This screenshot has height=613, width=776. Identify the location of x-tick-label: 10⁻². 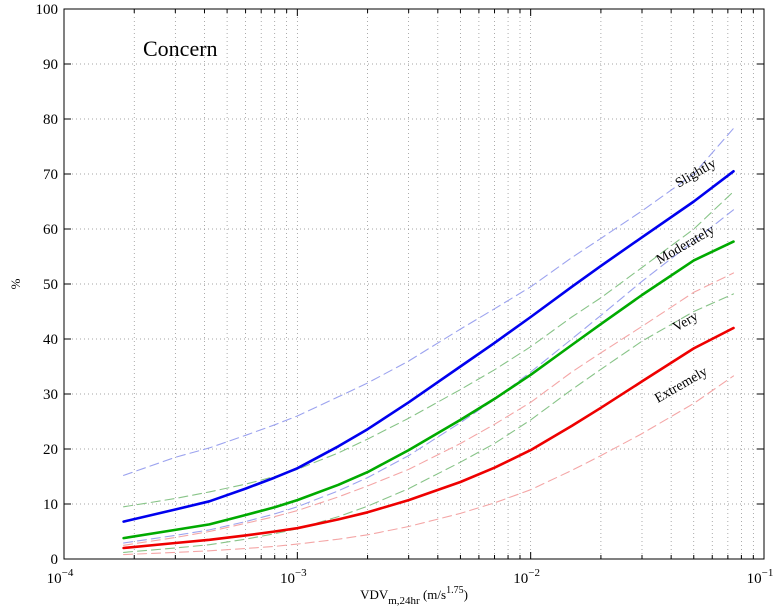
(526, 577).